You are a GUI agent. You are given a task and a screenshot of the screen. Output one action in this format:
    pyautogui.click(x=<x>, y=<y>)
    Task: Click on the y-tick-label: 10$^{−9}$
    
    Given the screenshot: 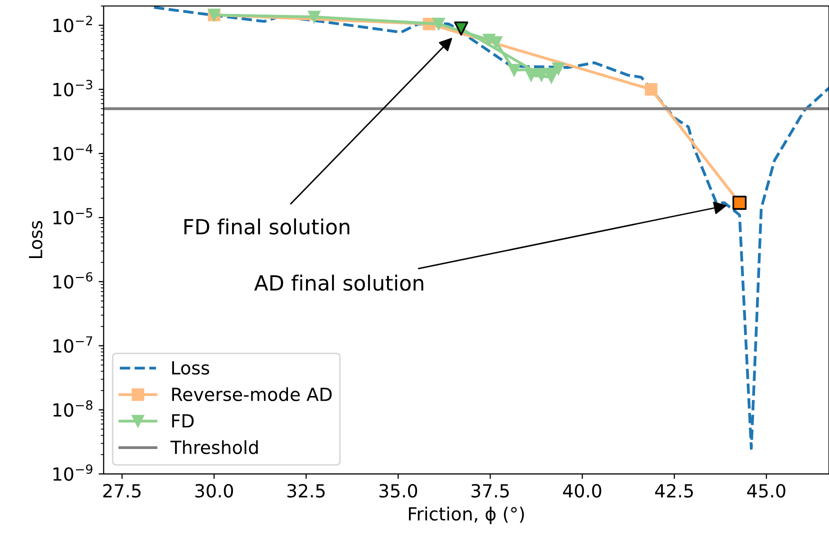 What is the action you would take?
    pyautogui.click(x=72, y=472)
    